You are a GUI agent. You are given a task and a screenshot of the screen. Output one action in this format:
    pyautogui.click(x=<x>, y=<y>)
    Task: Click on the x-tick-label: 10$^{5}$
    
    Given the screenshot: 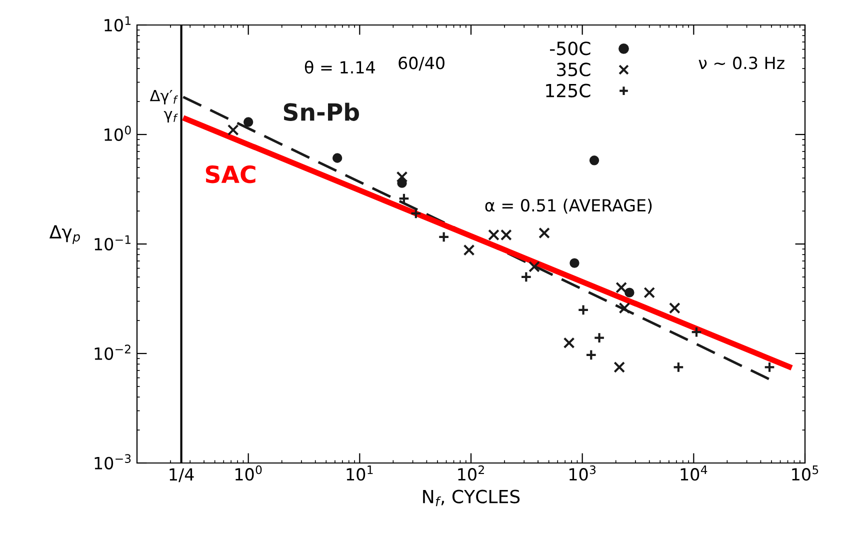 What is the action you would take?
    pyautogui.click(x=805, y=473)
    